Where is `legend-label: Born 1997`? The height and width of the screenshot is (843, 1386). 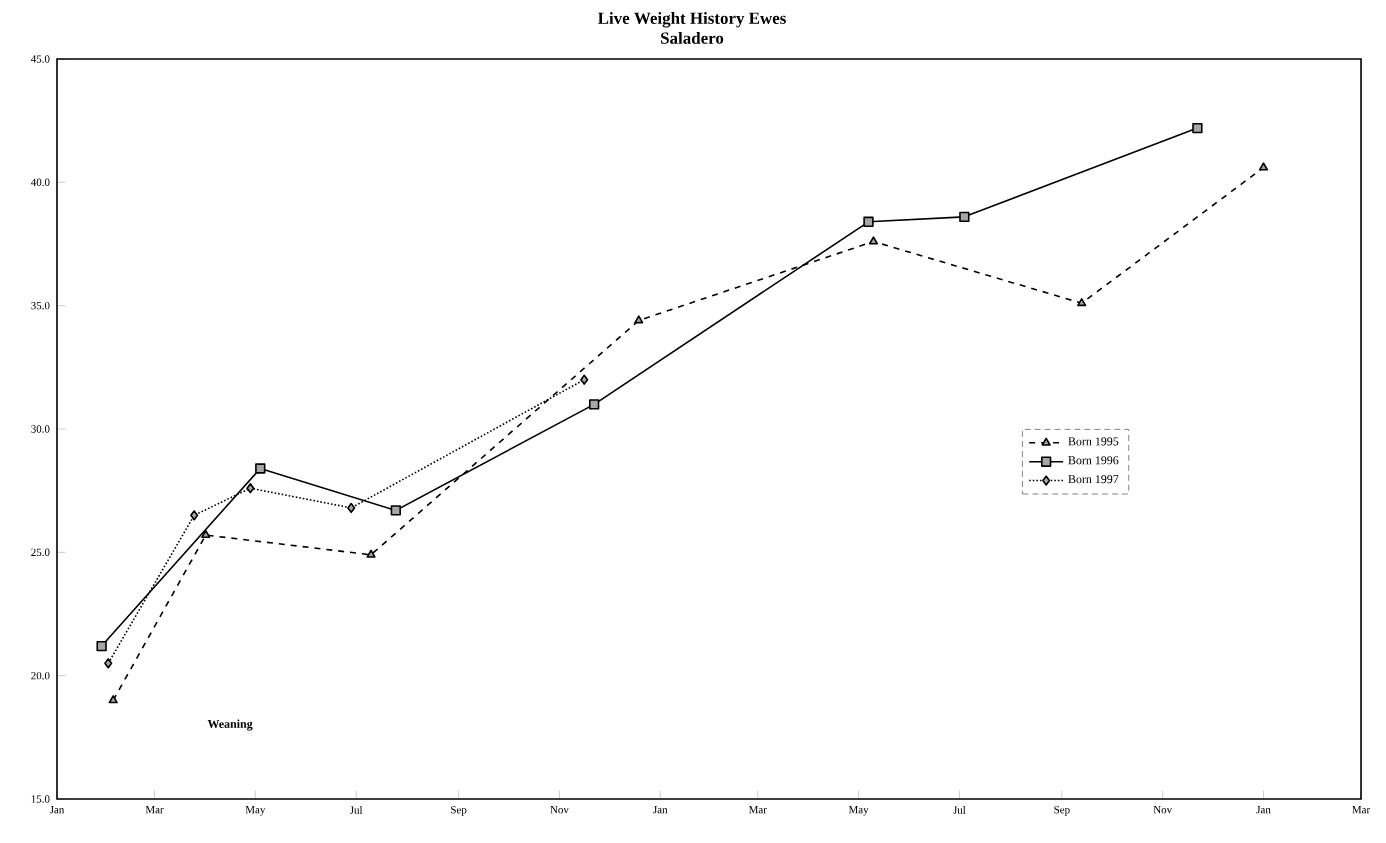
legend-label: Born 1997 is located at coordinates (1093, 479).